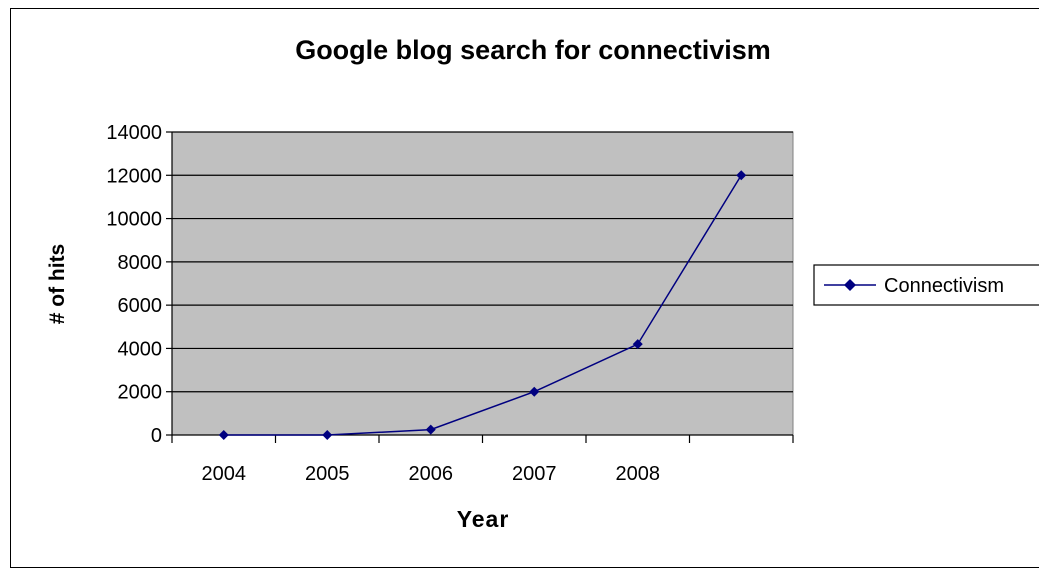 The width and height of the screenshot is (1039, 568). I want to click on y-tick-label: 10000, so click(134, 220).